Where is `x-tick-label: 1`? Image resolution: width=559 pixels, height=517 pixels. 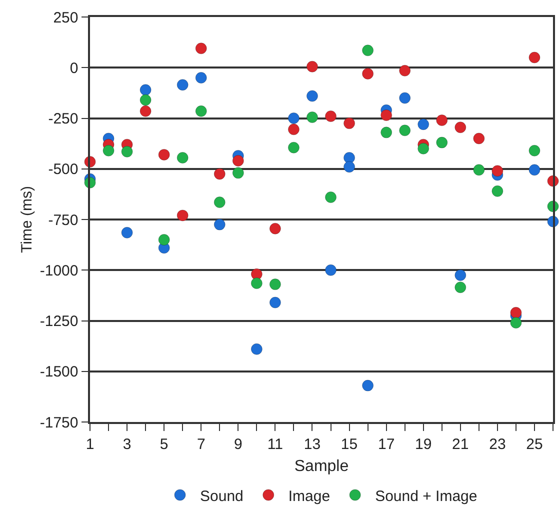
x-tick-label: 1 is located at coordinates (90, 444).